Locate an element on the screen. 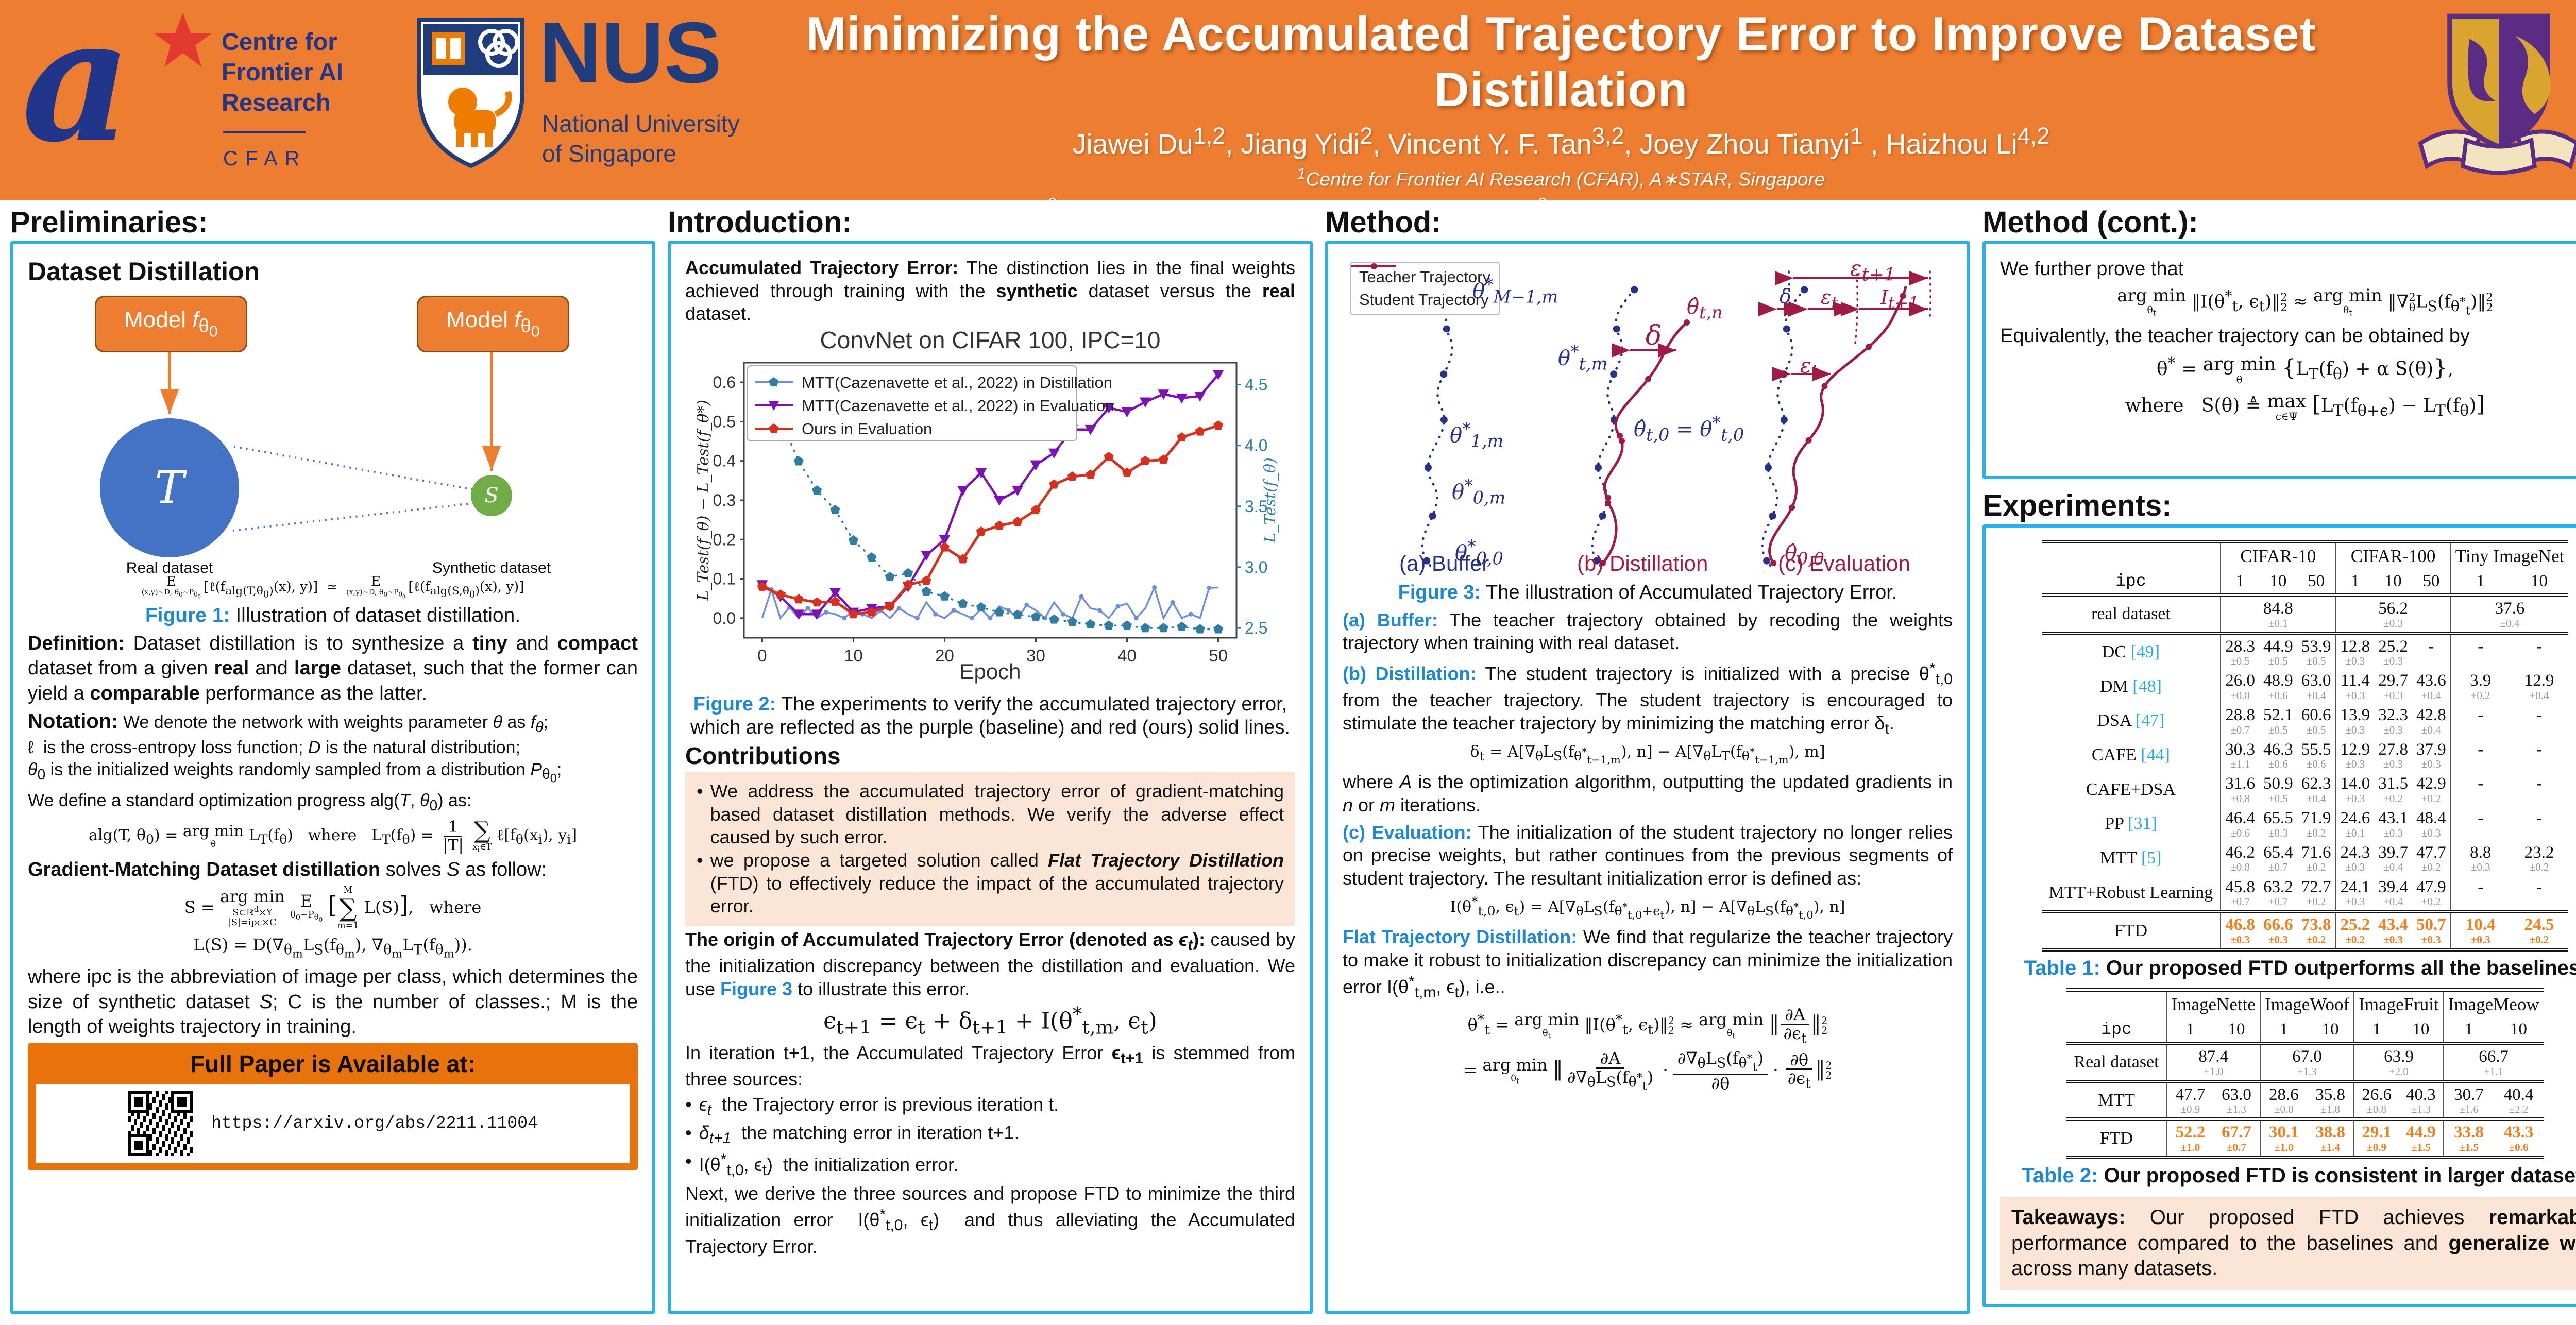  real-dataset-circle: T is located at coordinates (169, 487).